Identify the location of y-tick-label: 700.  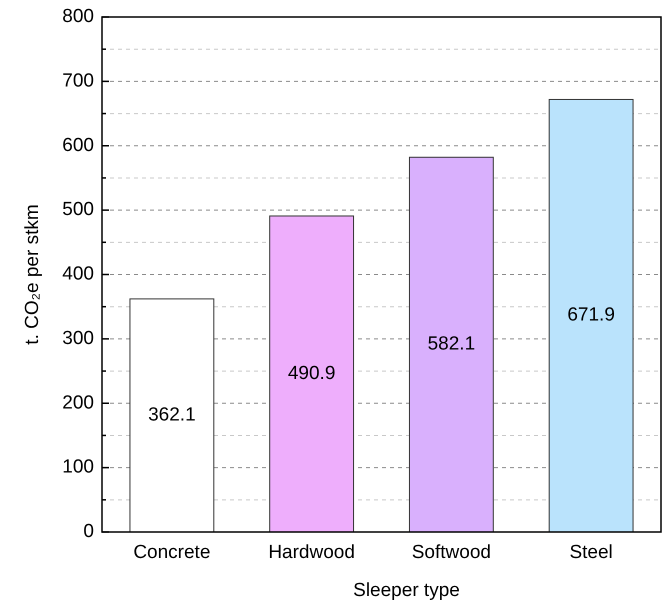
(78, 81).